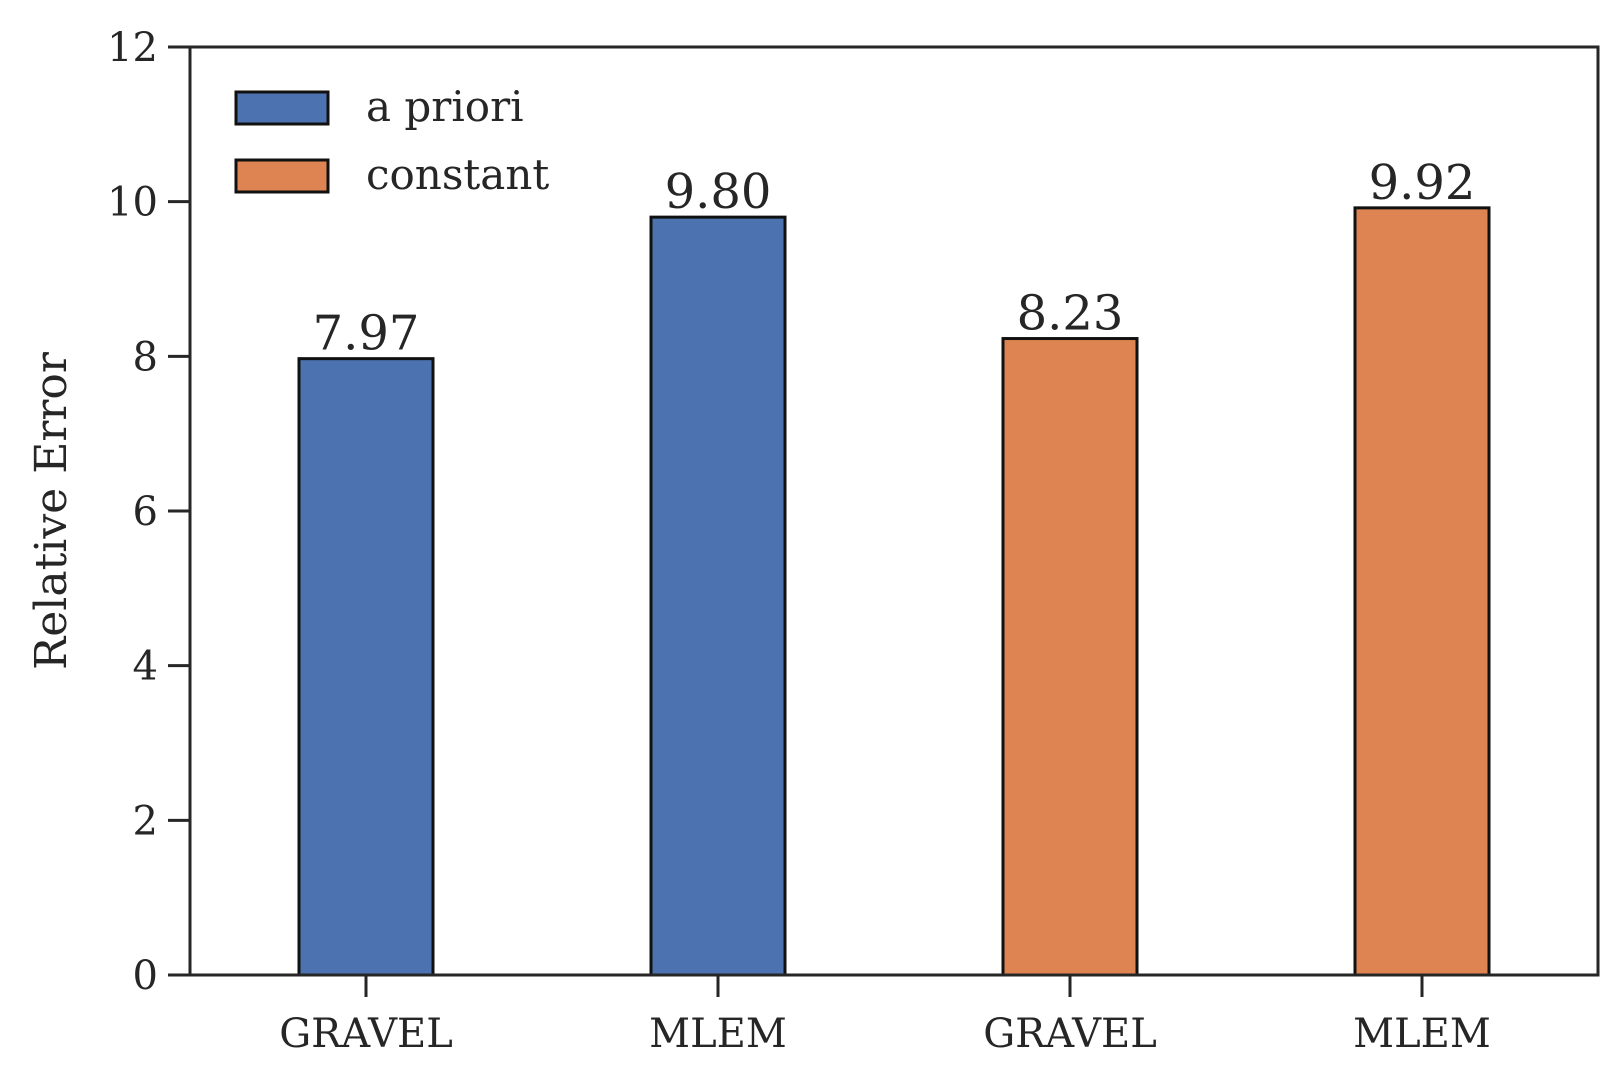  Describe the element at coordinates (1070, 314) in the screenshot. I see `bar-value-label: 8.23` at that location.